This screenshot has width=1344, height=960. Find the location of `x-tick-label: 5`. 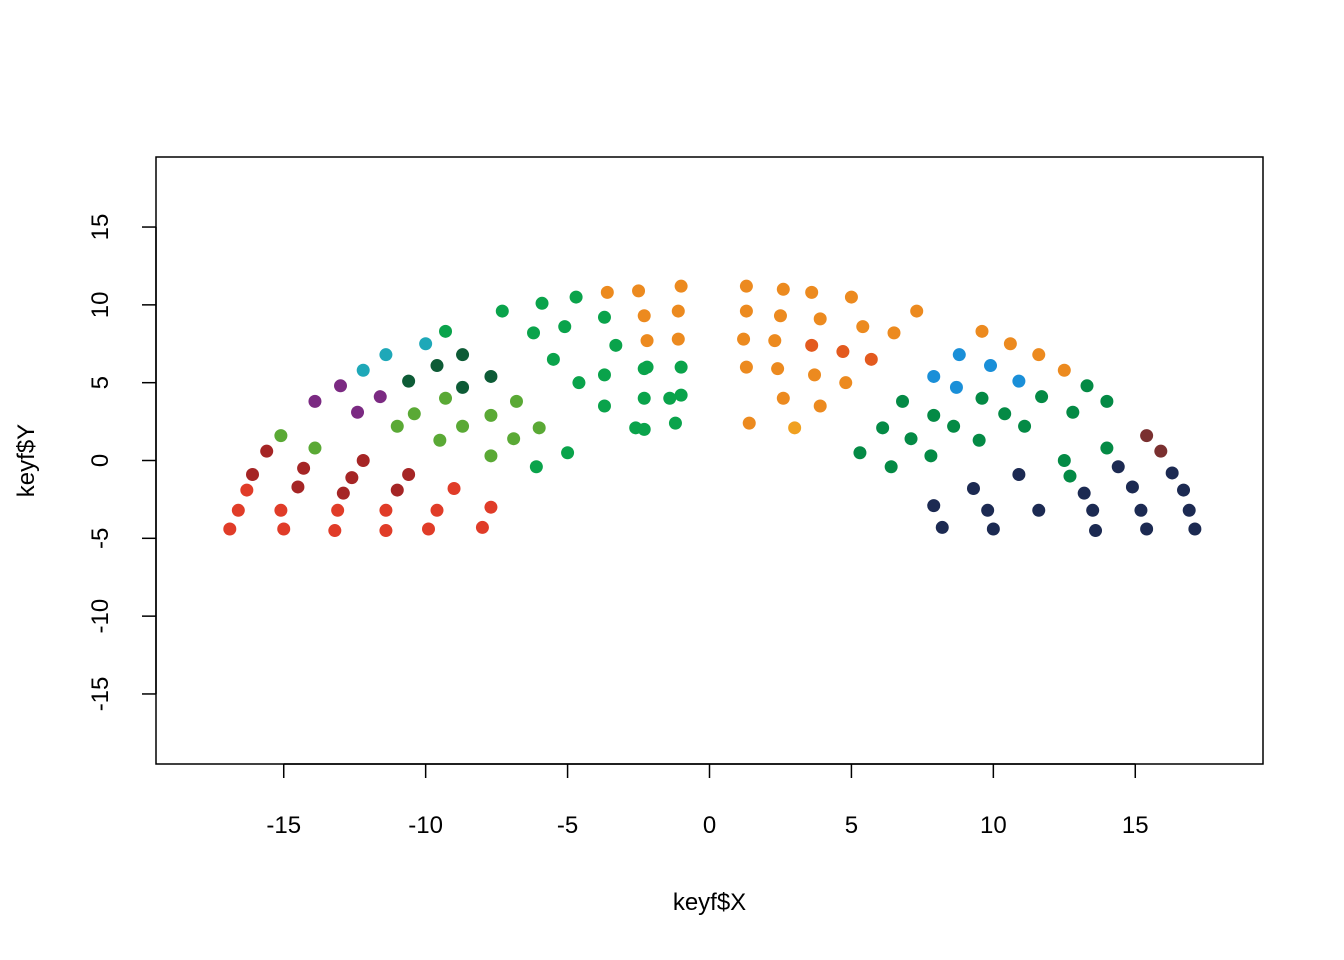

x-tick-label: 5 is located at coordinates (851, 825).